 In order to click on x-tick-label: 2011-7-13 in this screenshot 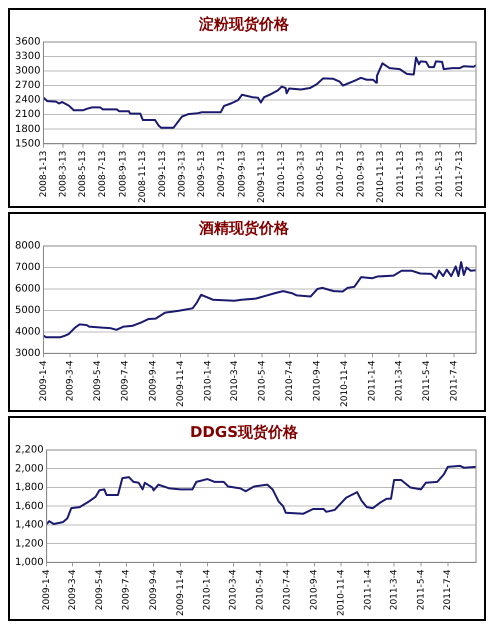, I will do `click(460, 174)`.